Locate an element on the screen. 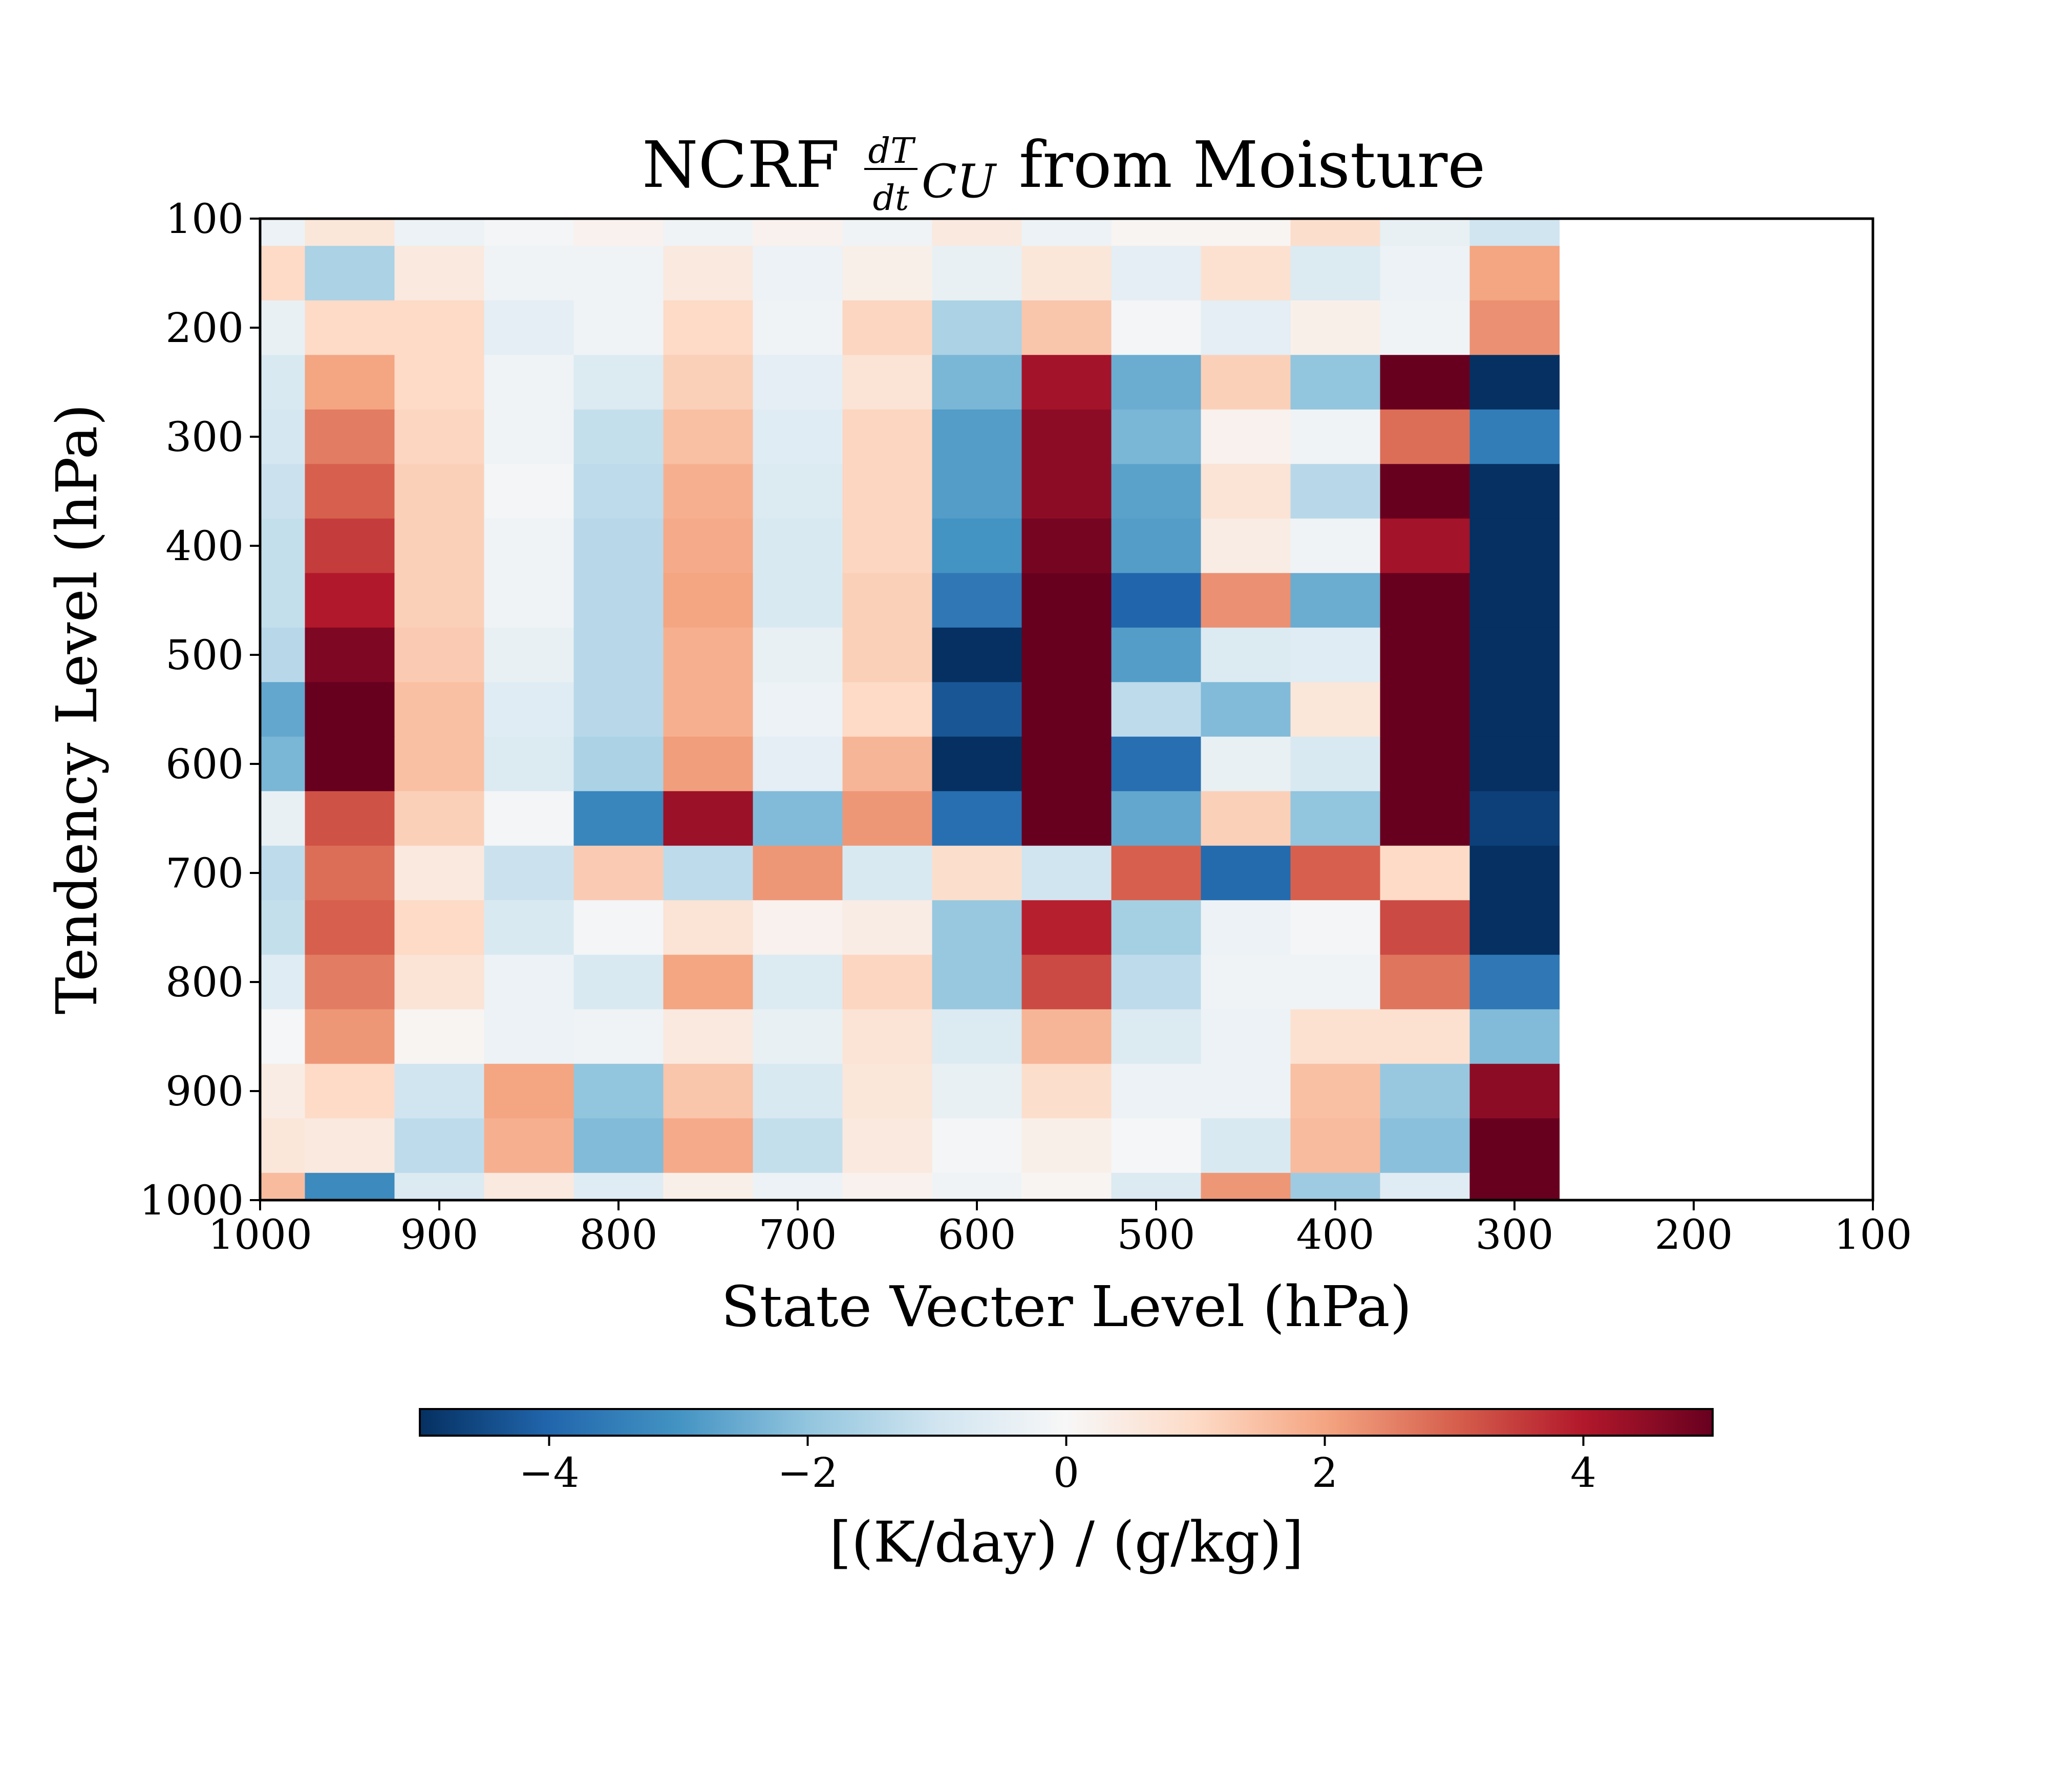 This screenshot has width=2048, height=1792. title-rest: from Moisture is located at coordinates (1252, 165).